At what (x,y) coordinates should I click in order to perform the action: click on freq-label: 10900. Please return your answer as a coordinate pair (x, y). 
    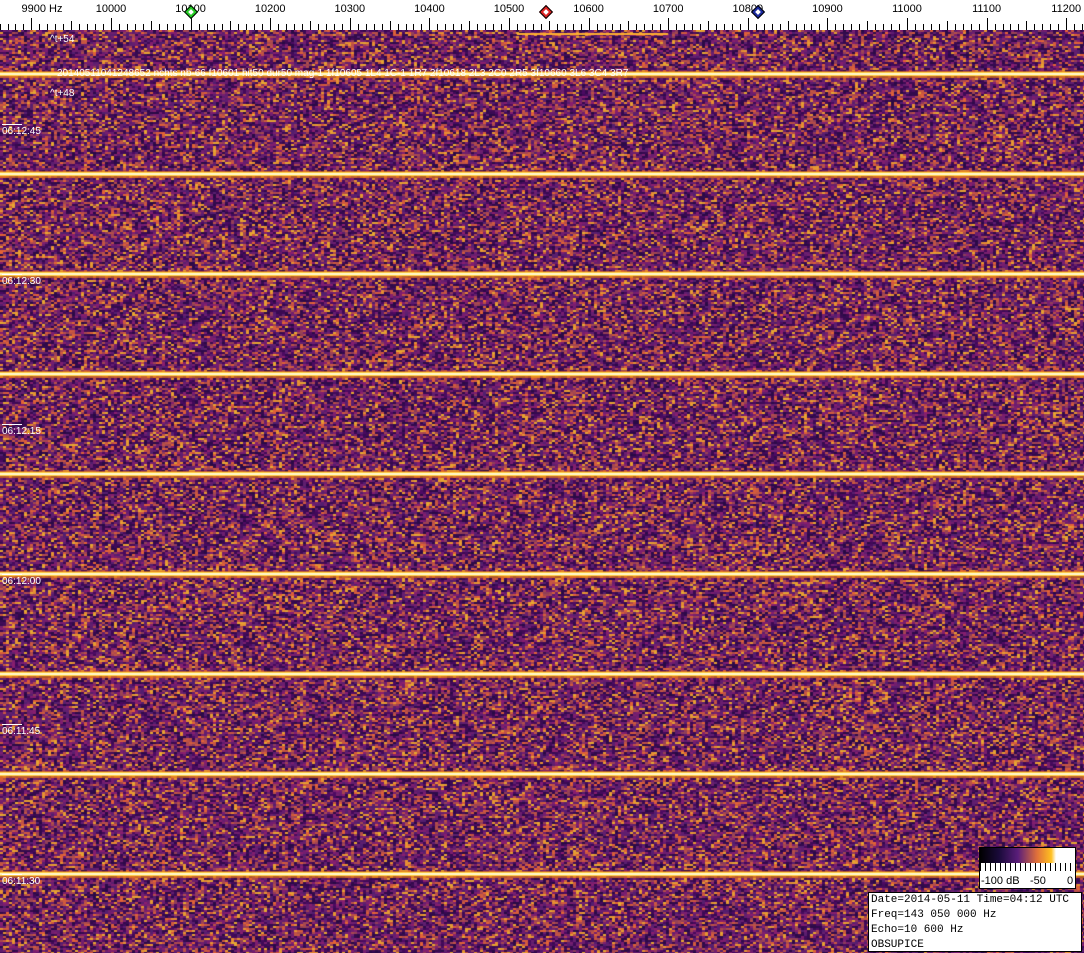
    Looking at the image, I should click on (827, 9).